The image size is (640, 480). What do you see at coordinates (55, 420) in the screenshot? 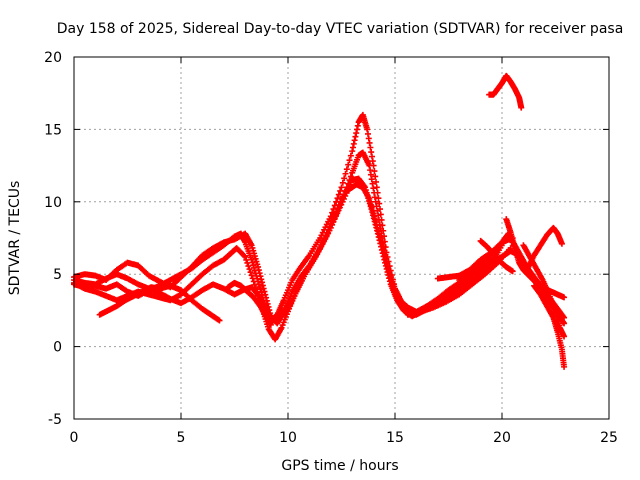
I see `y-tick-label: -5` at bounding box center [55, 420].